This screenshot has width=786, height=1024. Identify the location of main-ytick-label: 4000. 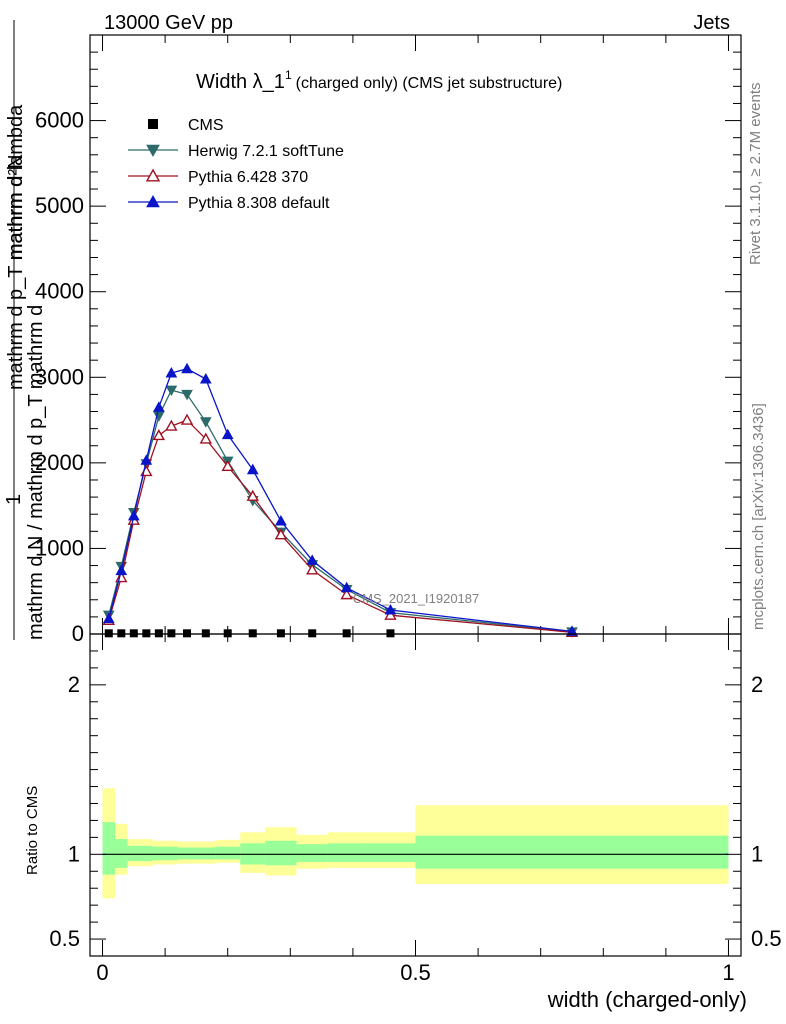
(59, 291).